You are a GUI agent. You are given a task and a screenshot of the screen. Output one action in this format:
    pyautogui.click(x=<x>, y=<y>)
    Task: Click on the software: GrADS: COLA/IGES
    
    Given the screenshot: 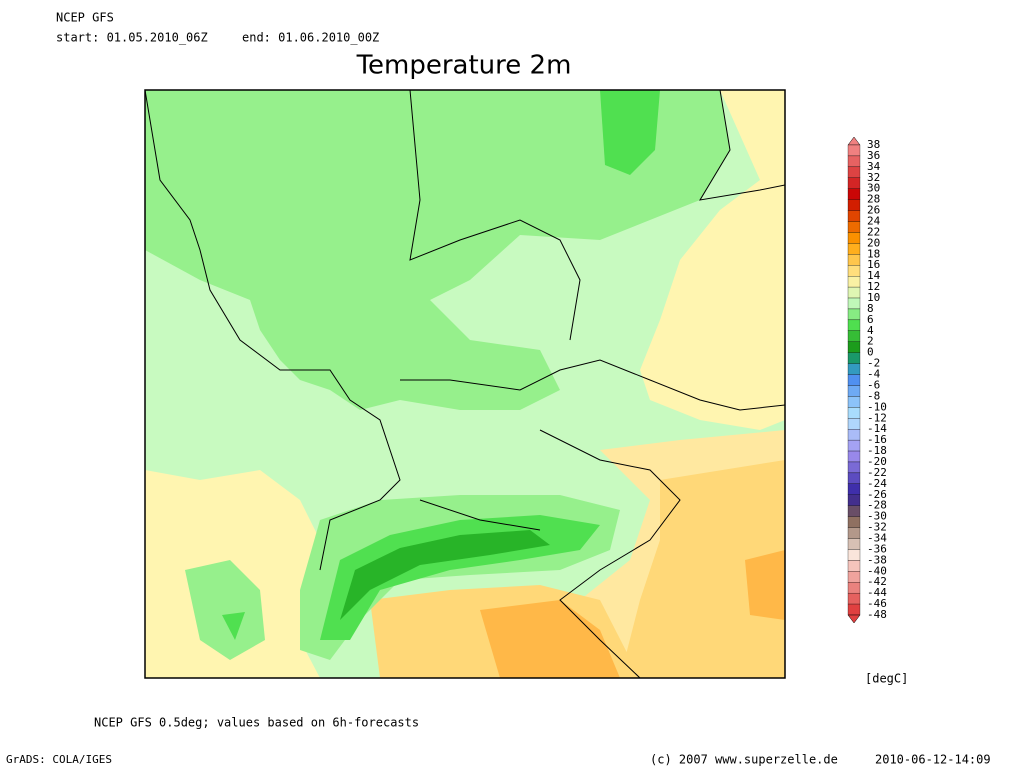 What is the action you would take?
    pyautogui.click(x=59, y=759)
    